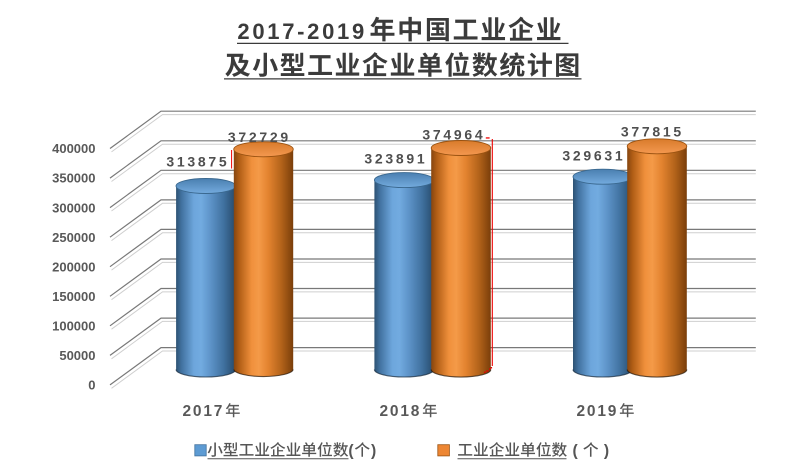 This screenshot has width=800, height=475. What do you see at coordinates (73, 326) in the screenshot?
I see `svg-text: 100000` at bounding box center [73, 326].